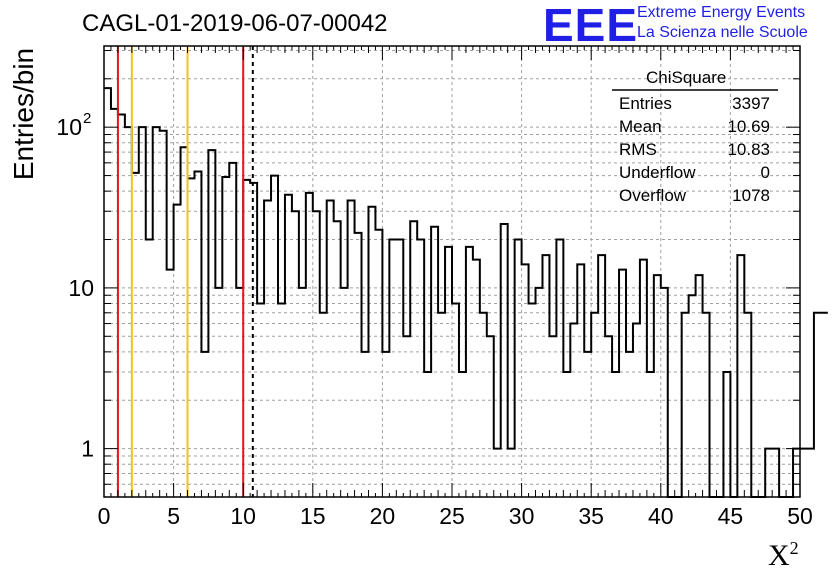 Image resolution: width=836 pixels, height=573 pixels. I want to click on stat-value-underflow: 0, so click(765, 172).